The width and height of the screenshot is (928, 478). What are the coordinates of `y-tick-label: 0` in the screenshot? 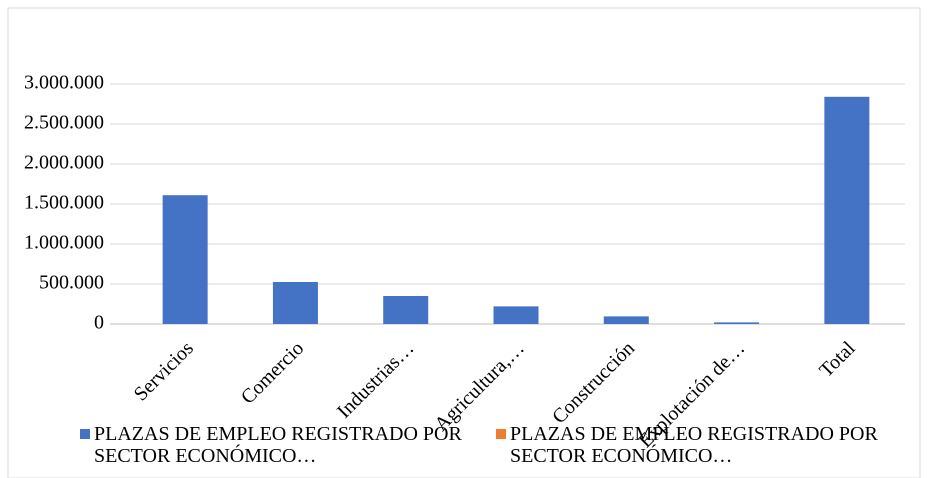 It's located at (99, 323).